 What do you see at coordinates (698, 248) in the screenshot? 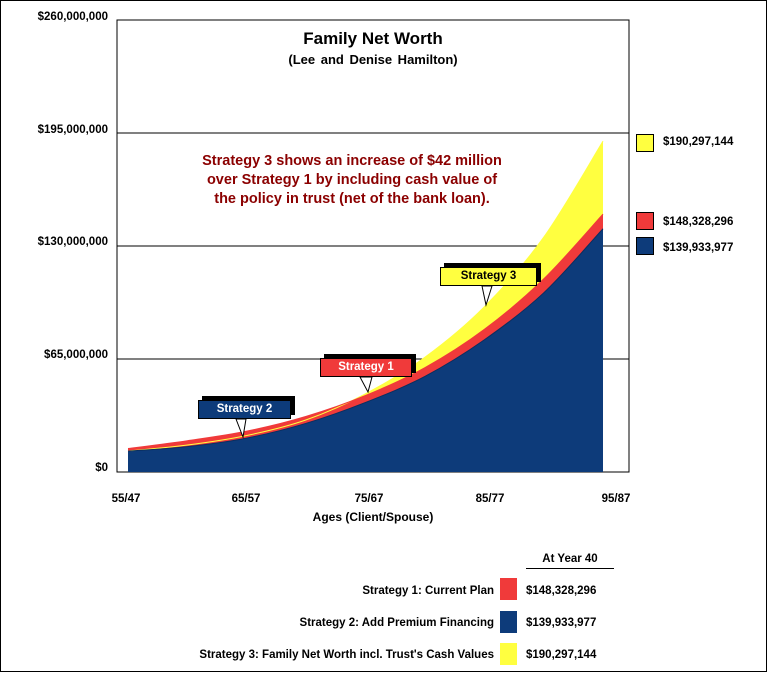
I see `end-value-label: $139,933,977` at bounding box center [698, 248].